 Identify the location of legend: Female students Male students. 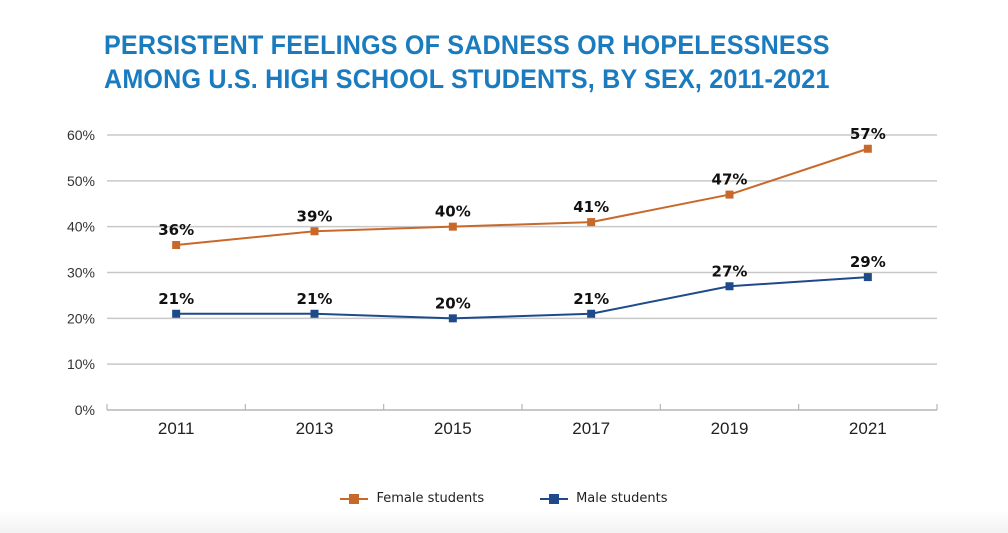
(504, 498).